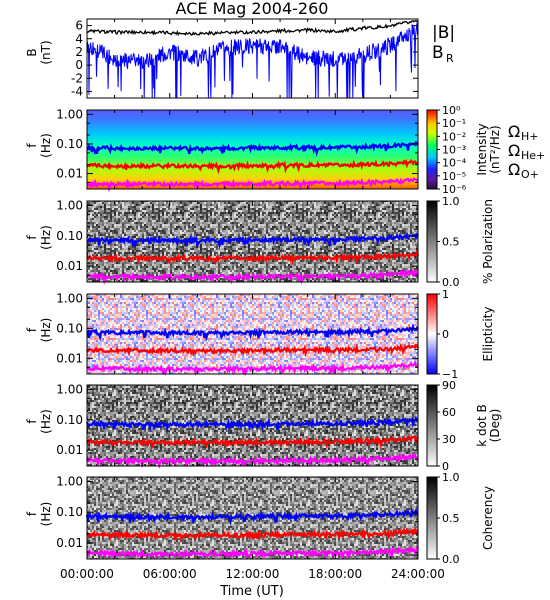 The height and width of the screenshot is (600, 550). What do you see at coordinates (450, 58) in the screenshot?
I see `legend-br-sub: R` at bounding box center [450, 58].